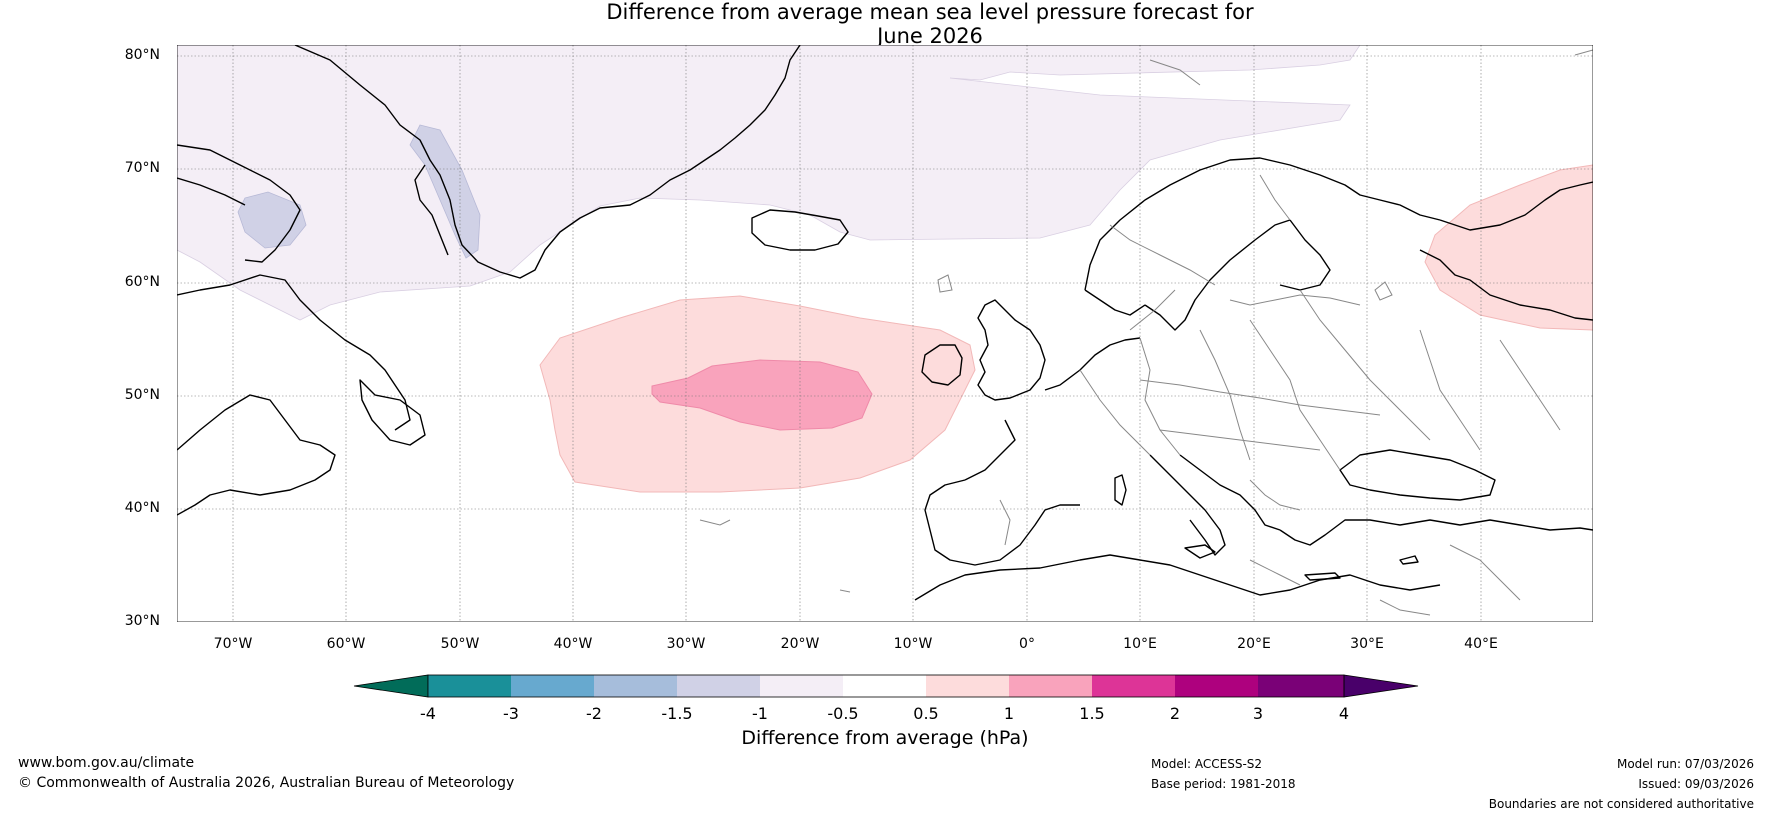  I want to click on colorbar-under-triangle, so click(391, 686).